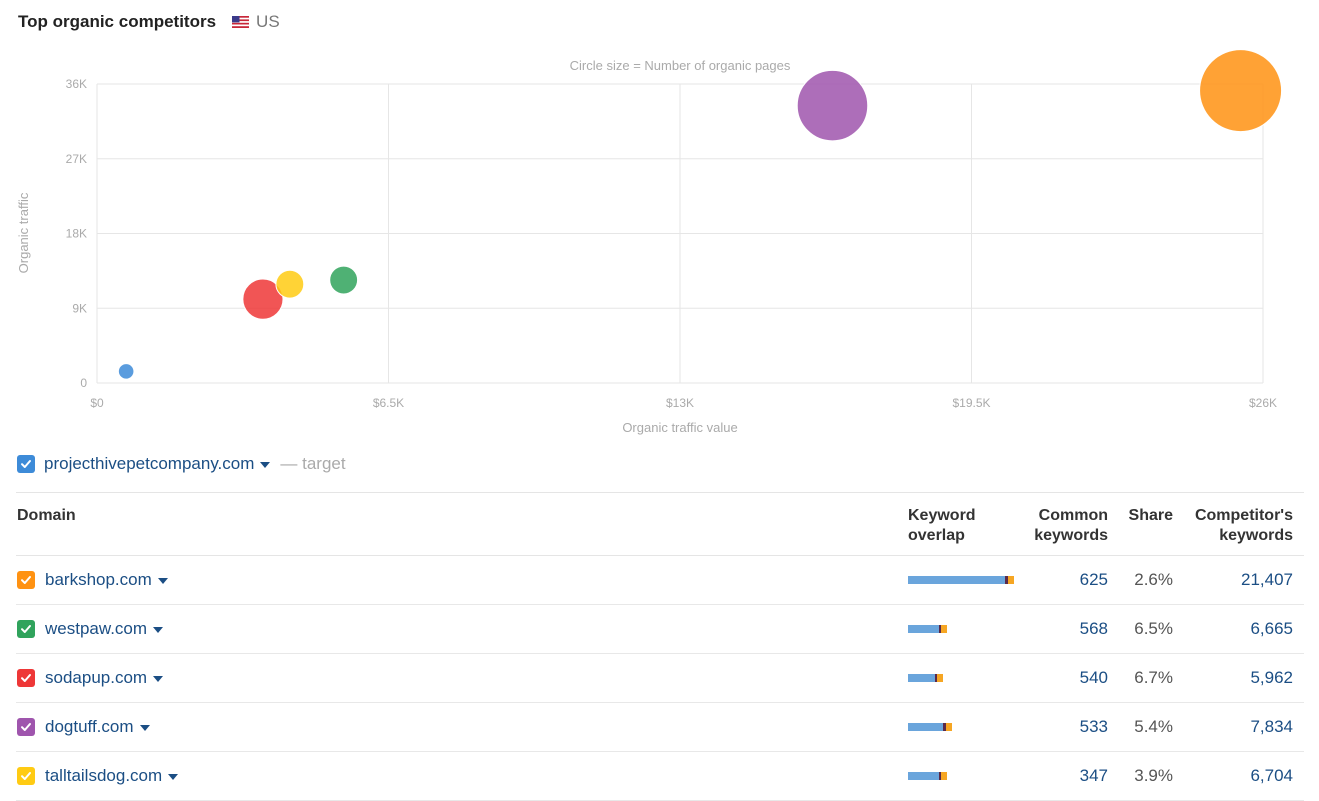  What do you see at coordinates (1153, 579) in the screenshot?
I see `share-value: 2.6%` at bounding box center [1153, 579].